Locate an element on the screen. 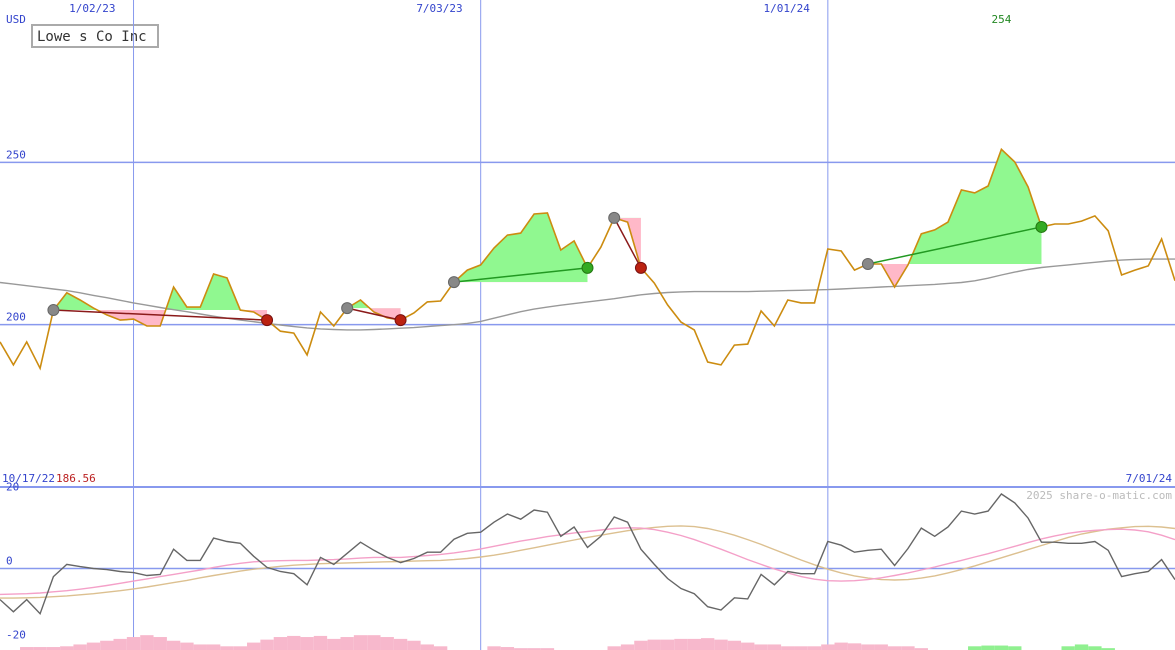 The width and height of the screenshot is (1175, 650). unit-label: USD is located at coordinates (16, 19).